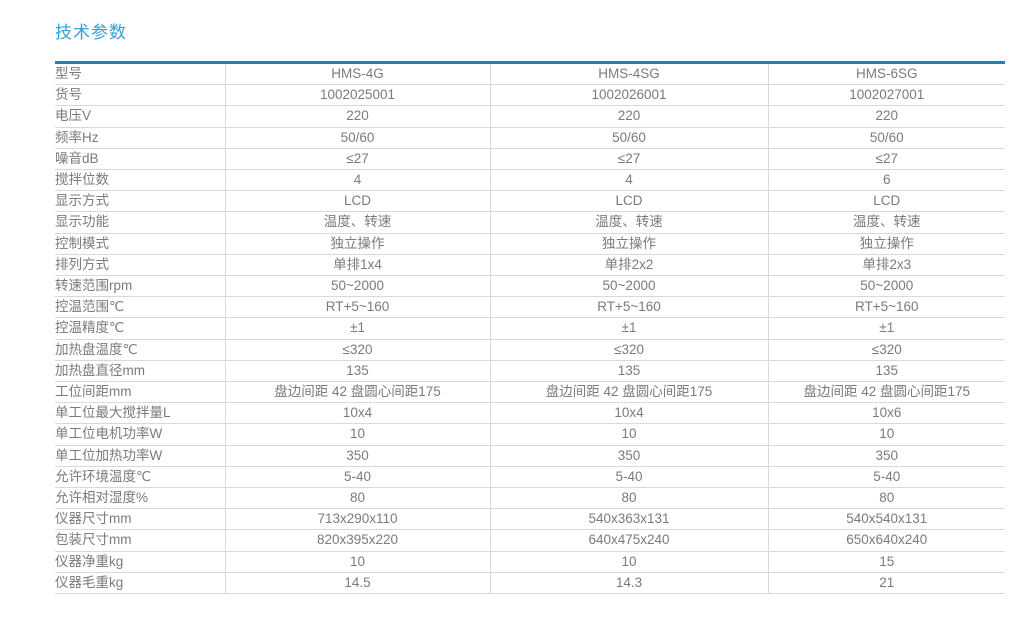 The width and height of the screenshot is (1025, 621). Describe the element at coordinates (140, 477) in the screenshot. I see `row-label: 允许环境温度℃` at that location.